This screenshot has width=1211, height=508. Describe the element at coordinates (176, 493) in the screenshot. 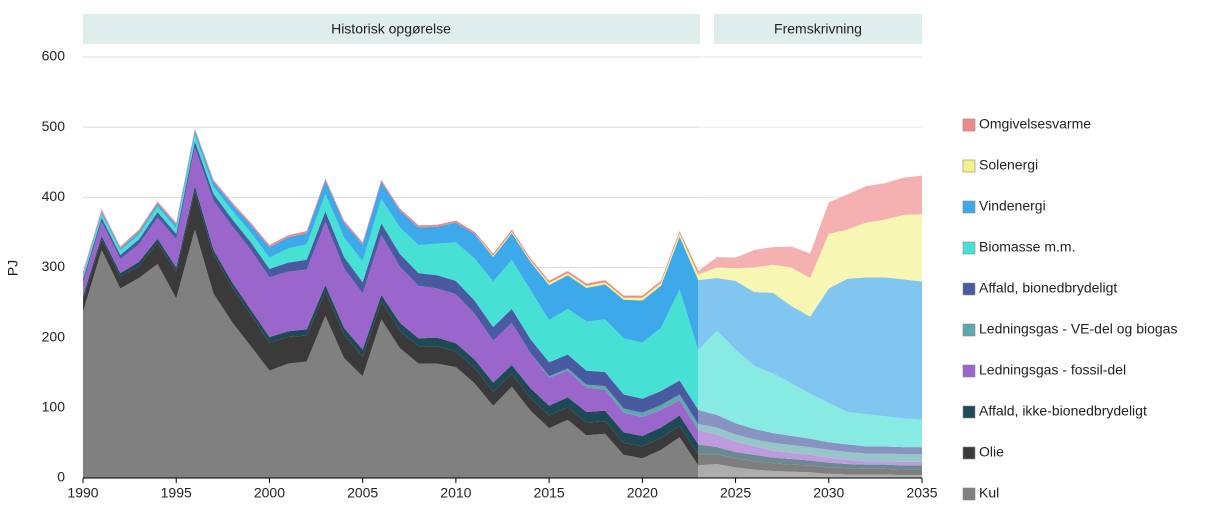

I see `x-tick-label: 1995` at that location.